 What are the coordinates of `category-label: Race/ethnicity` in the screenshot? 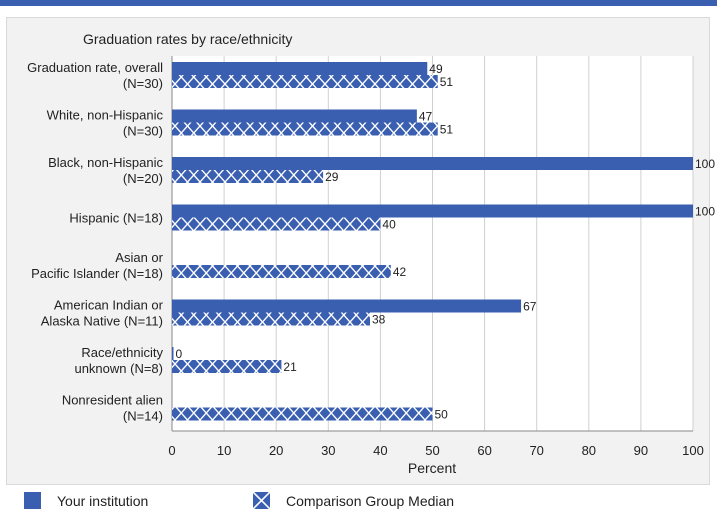 It's located at (122, 352).